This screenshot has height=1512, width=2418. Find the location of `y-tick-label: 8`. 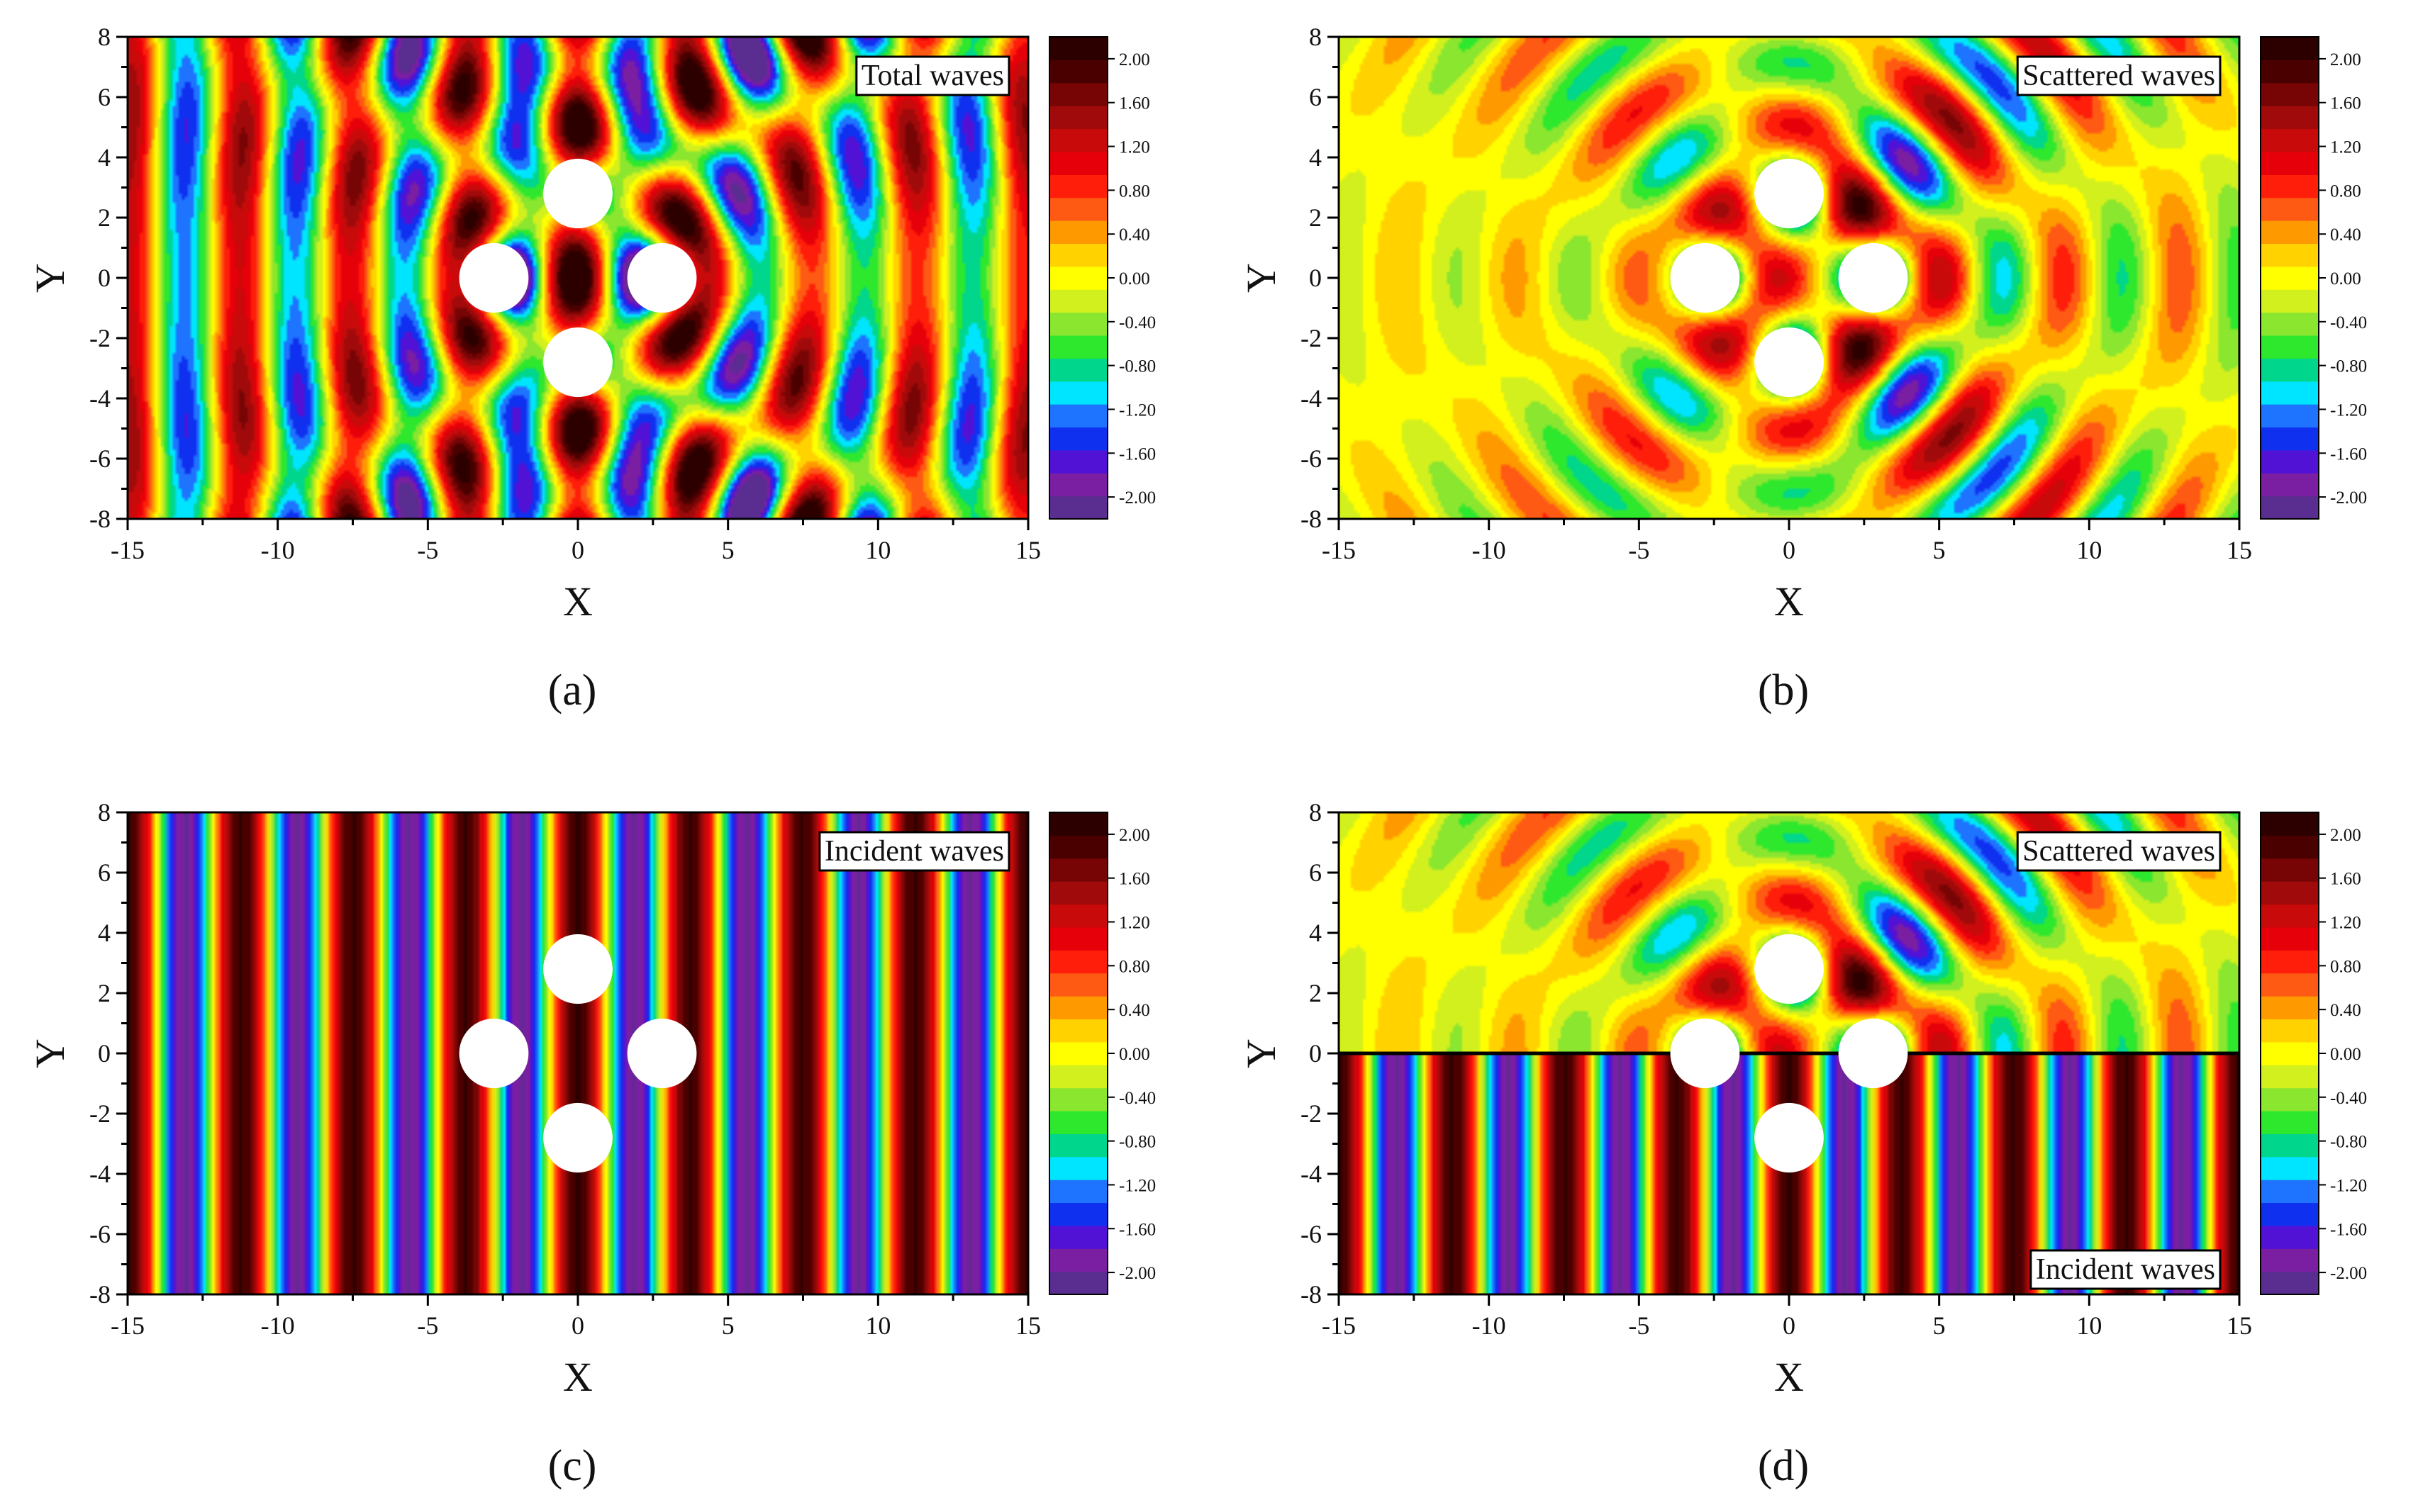

y-tick-label: 8 is located at coordinates (1316, 812).